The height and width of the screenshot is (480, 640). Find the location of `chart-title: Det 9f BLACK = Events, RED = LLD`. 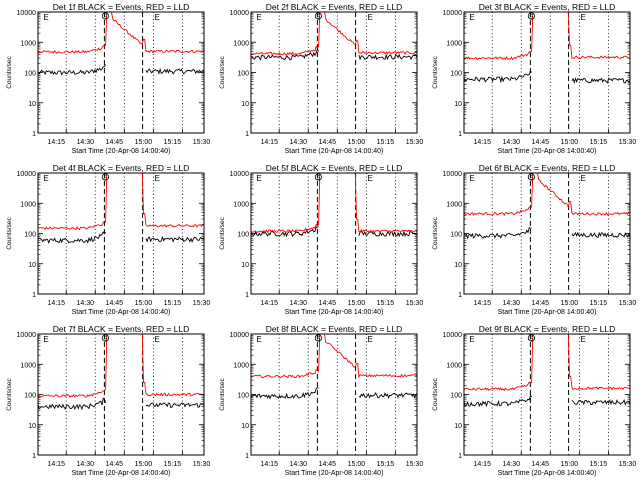

chart-title: Det 9f BLACK = Events, RED = LLD is located at coordinates (547, 329).